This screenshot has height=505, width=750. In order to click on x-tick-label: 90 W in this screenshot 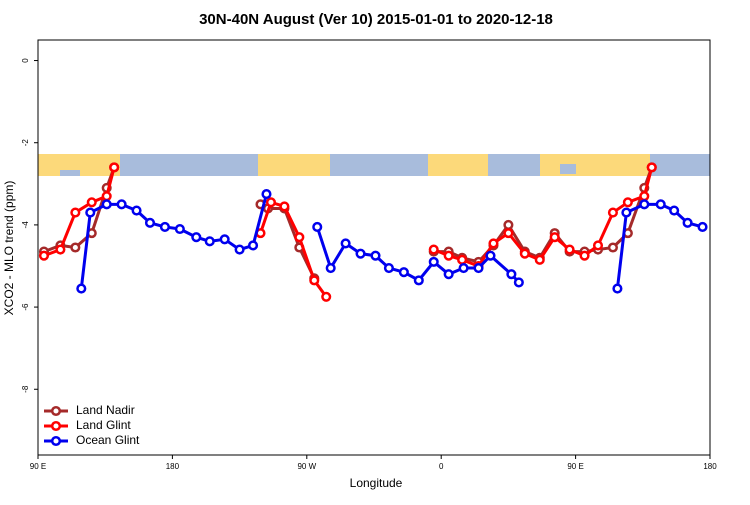, I will do `click(306, 466)`.